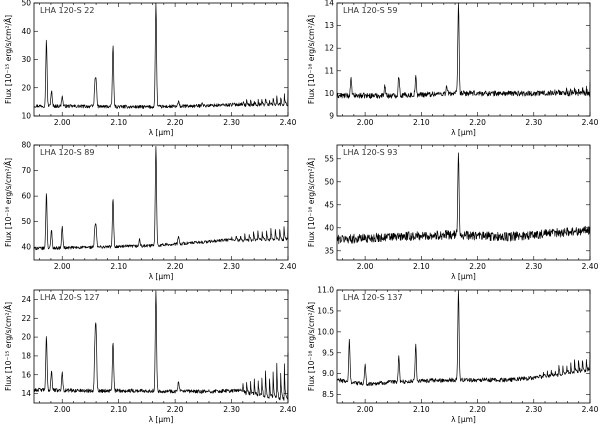 The height and width of the screenshot is (431, 600). What do you see at coordinates (26, 59) in the screenshot?
I see `y-tick-label: 30` at bounding box center [26, 59].